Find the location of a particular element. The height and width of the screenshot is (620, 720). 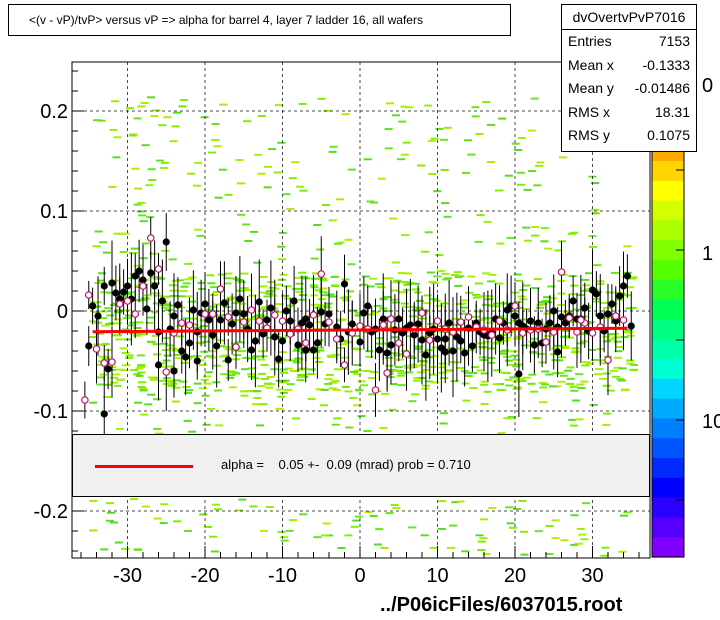

colorbar-tick-label: 0 is located at coordinates (707, 86).